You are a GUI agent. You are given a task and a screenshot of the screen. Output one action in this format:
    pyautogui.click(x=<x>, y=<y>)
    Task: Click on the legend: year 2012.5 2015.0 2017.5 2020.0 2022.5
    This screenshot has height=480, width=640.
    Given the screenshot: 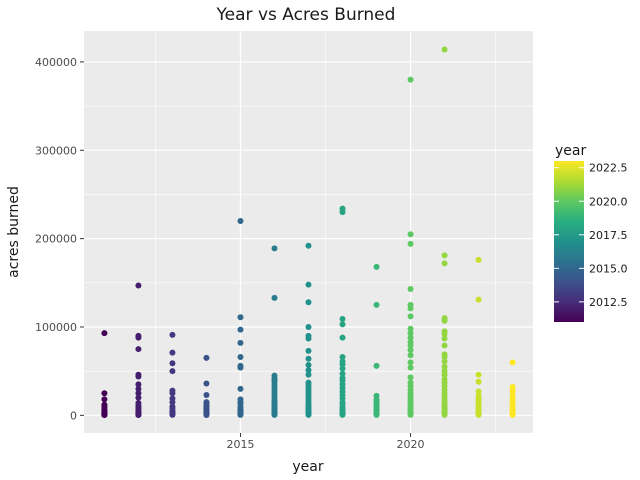 What is the action you would take?
    pyautogui.click(x=591, y=232)
    